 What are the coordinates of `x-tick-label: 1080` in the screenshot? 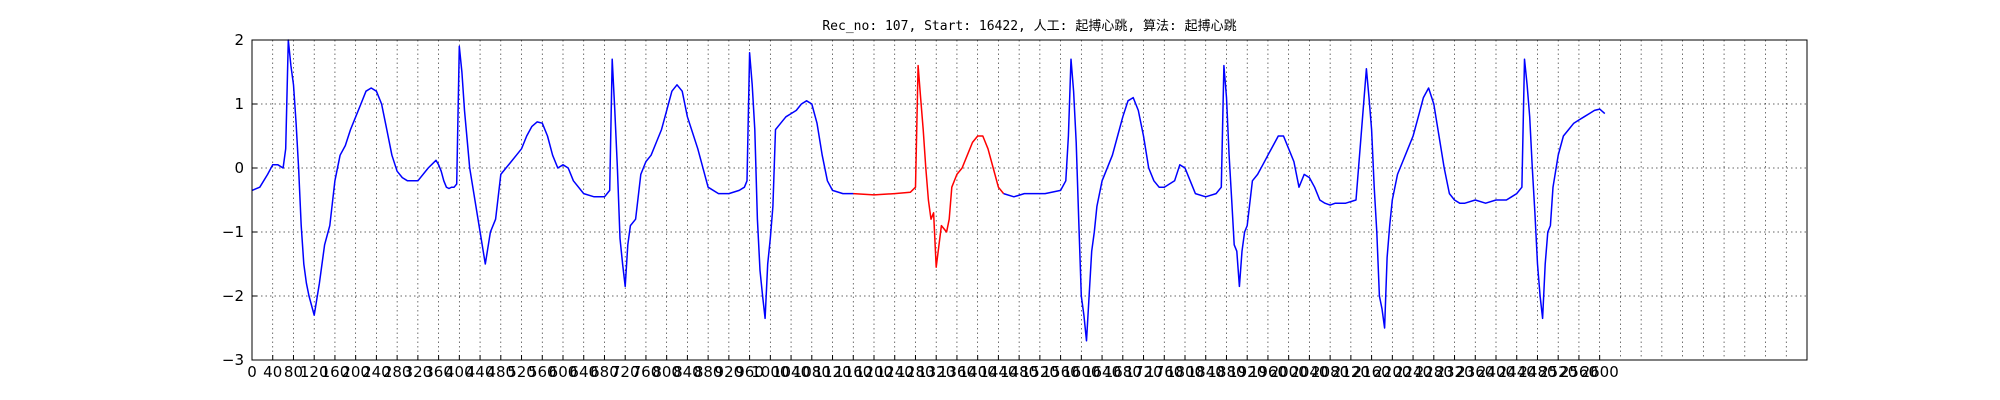 It's located at (812, 372).